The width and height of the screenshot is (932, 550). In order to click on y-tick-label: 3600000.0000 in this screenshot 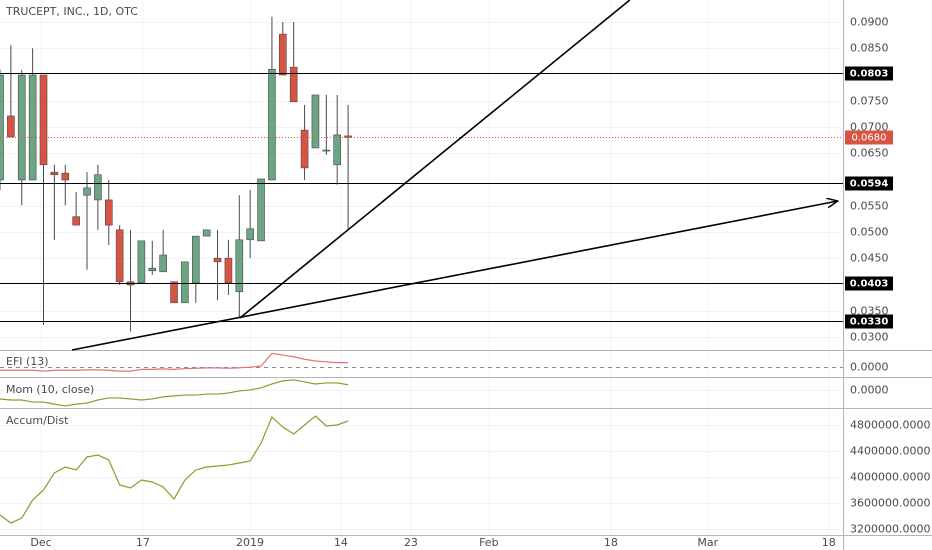, I will do `click(890, 503)`.